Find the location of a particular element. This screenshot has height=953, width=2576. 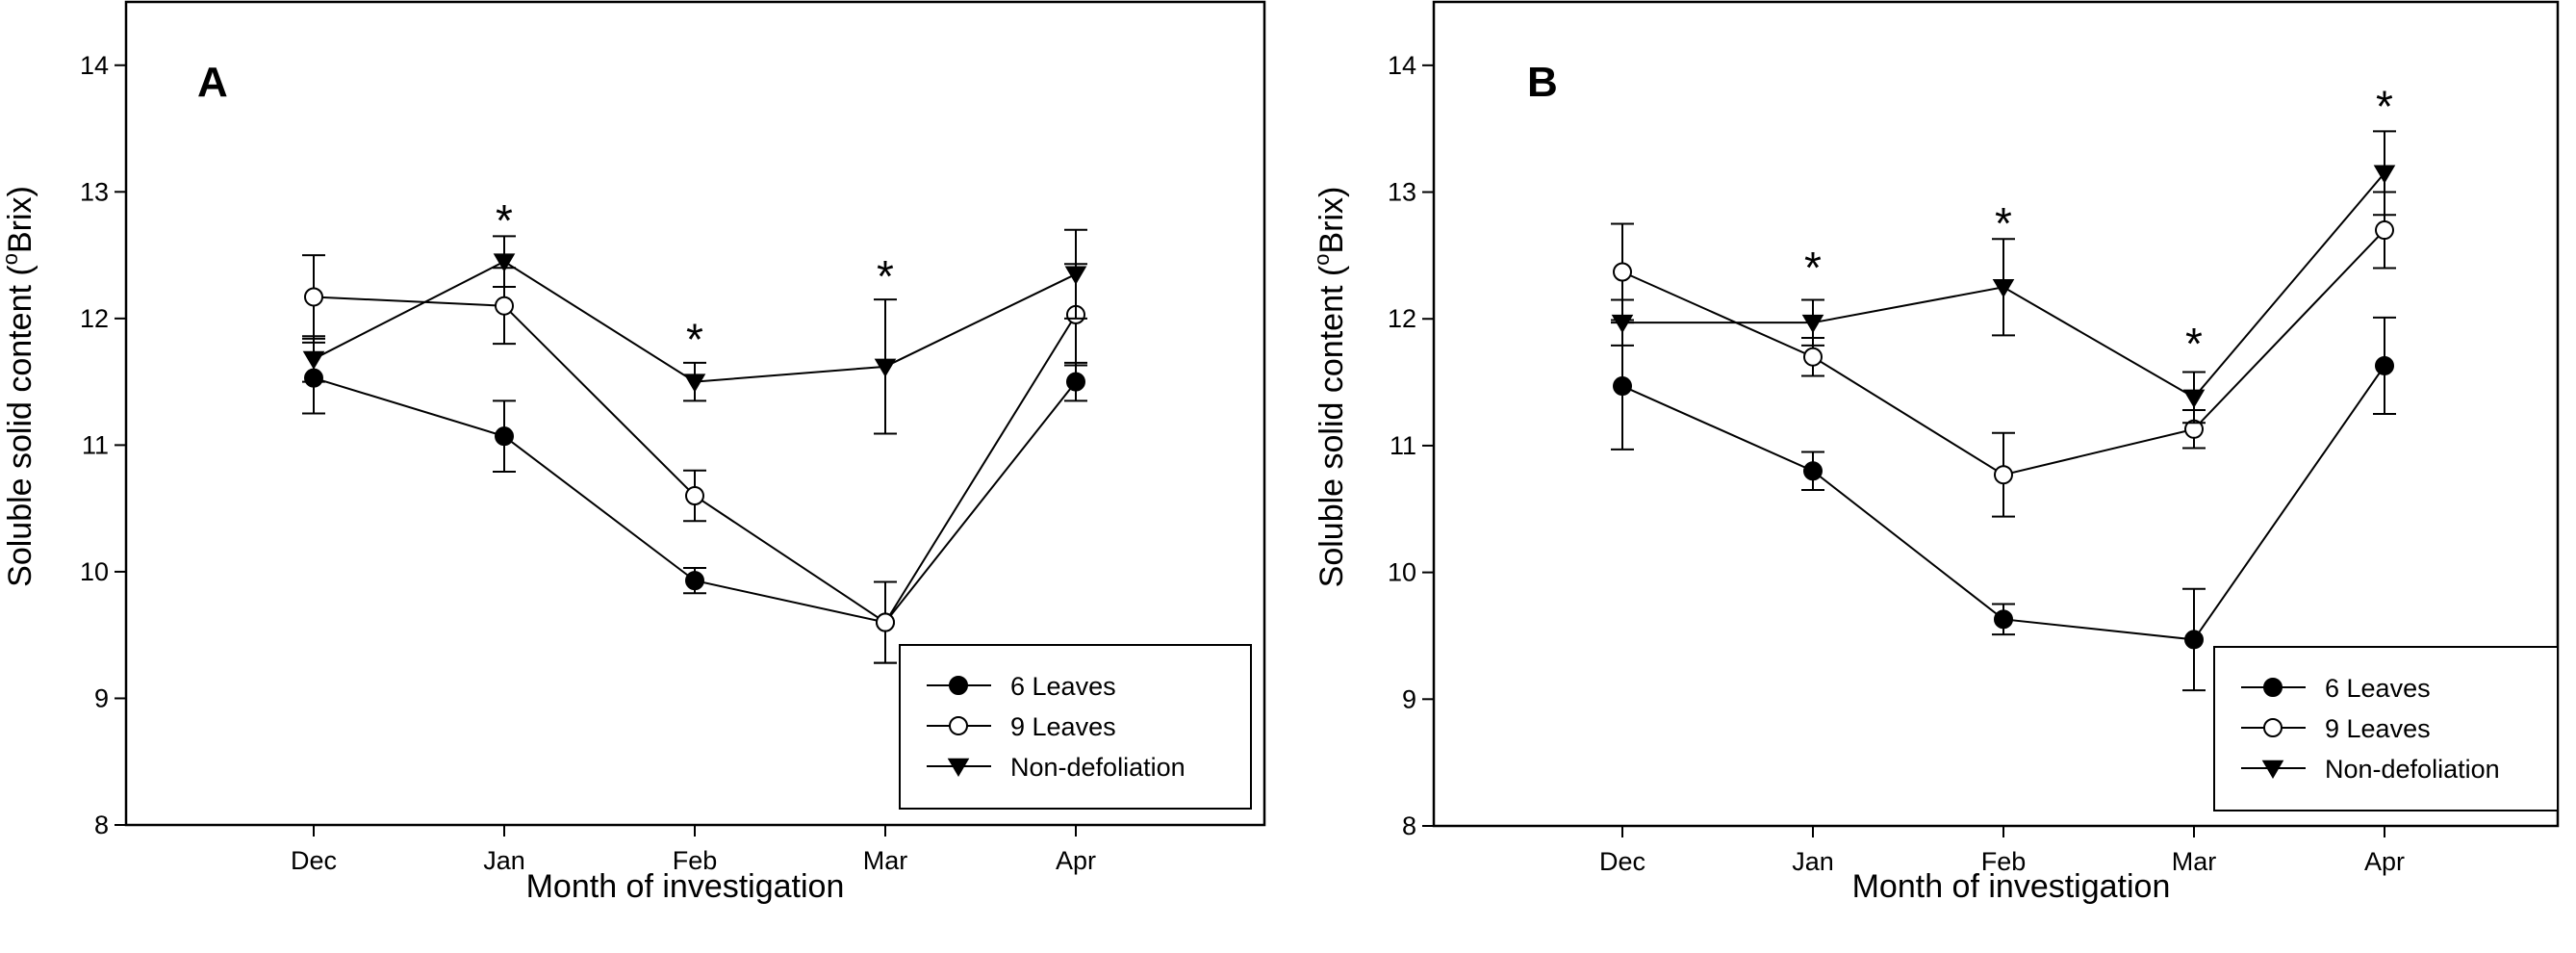

series-6-leaves is located at coordinates (2003, 504).